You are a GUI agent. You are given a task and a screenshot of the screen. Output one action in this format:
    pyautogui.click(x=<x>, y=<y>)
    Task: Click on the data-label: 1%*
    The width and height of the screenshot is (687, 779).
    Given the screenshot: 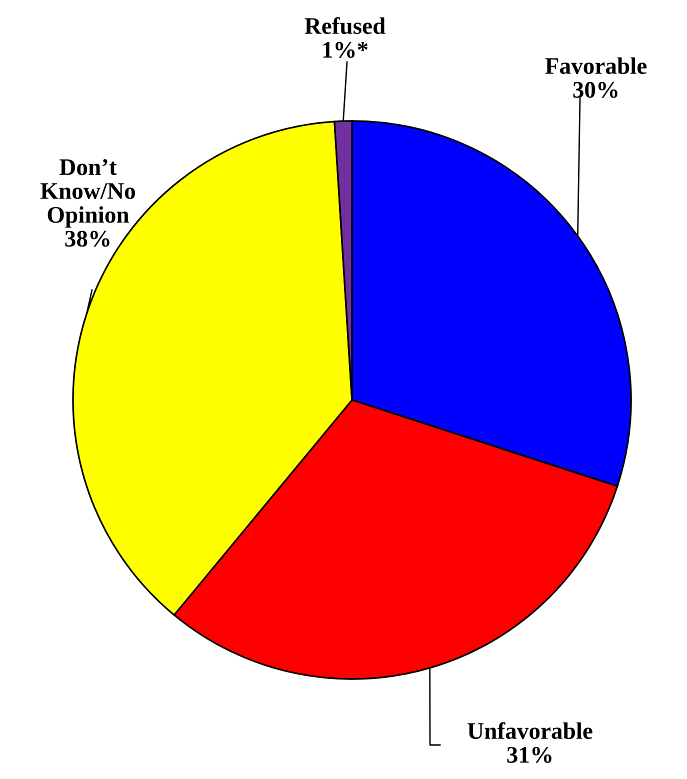 What is the action you would take?
    pyautogui.click(x=345, y=50)
    